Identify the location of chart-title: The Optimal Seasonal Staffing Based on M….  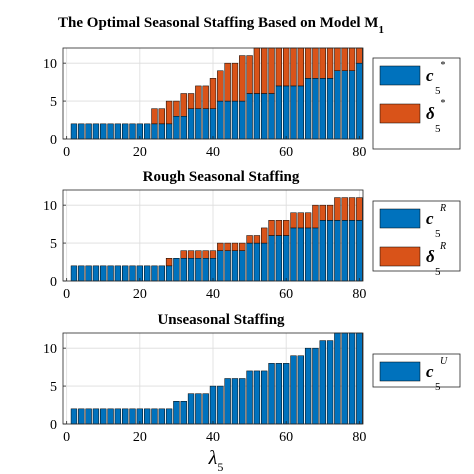
(221, 25).